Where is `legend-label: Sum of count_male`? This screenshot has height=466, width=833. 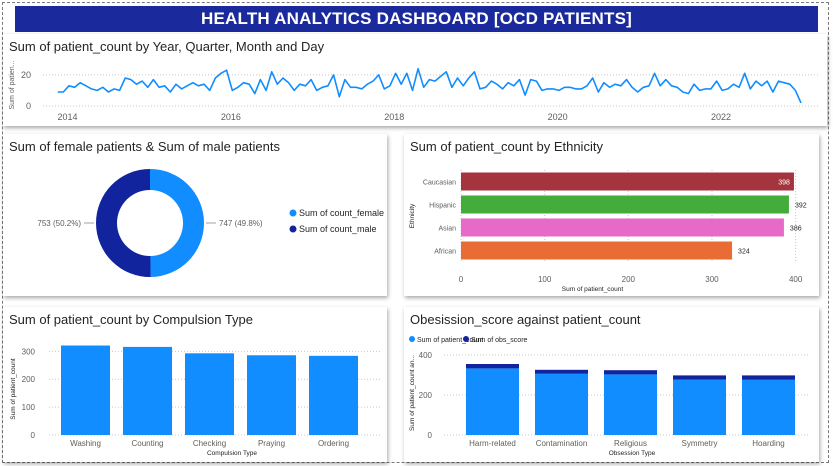 legend-label: Sum of count_male is located at coordinates (338, 229).